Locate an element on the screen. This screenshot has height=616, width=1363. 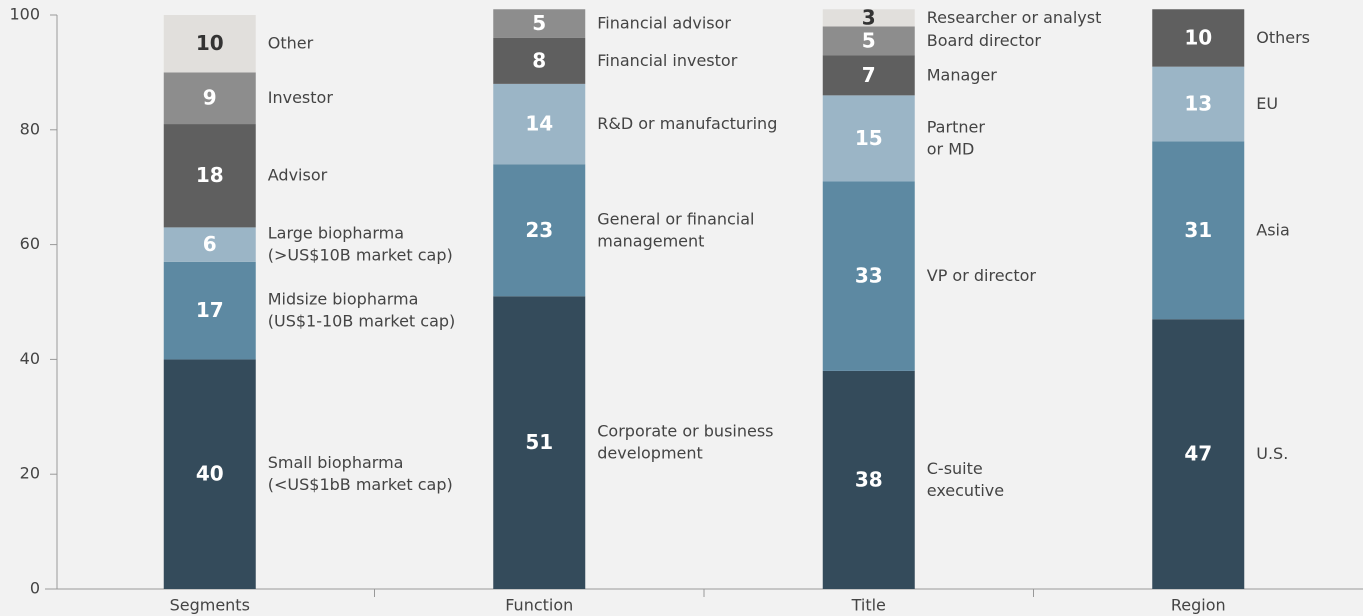
value-label: 40 is located at coordinates (210, 474).